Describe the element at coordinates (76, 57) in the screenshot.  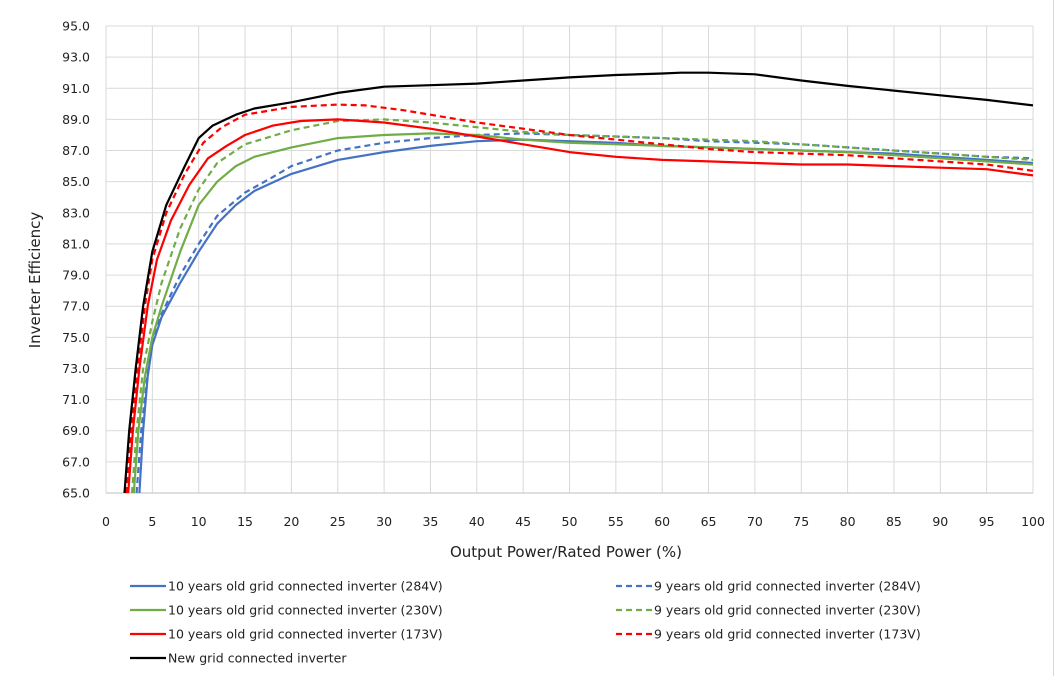
I see `y-tick-label: 93.0` at that location.